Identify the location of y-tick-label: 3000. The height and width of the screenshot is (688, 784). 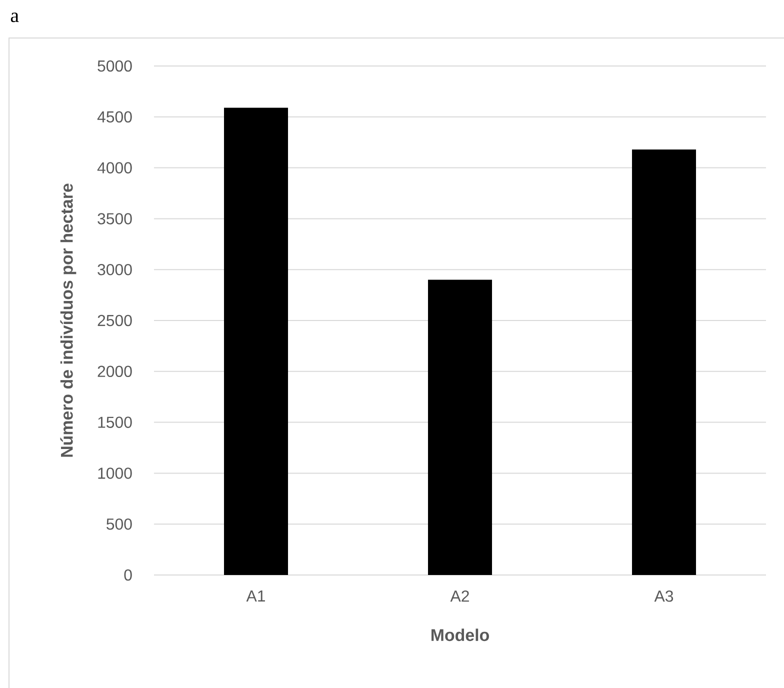
(115, 270).